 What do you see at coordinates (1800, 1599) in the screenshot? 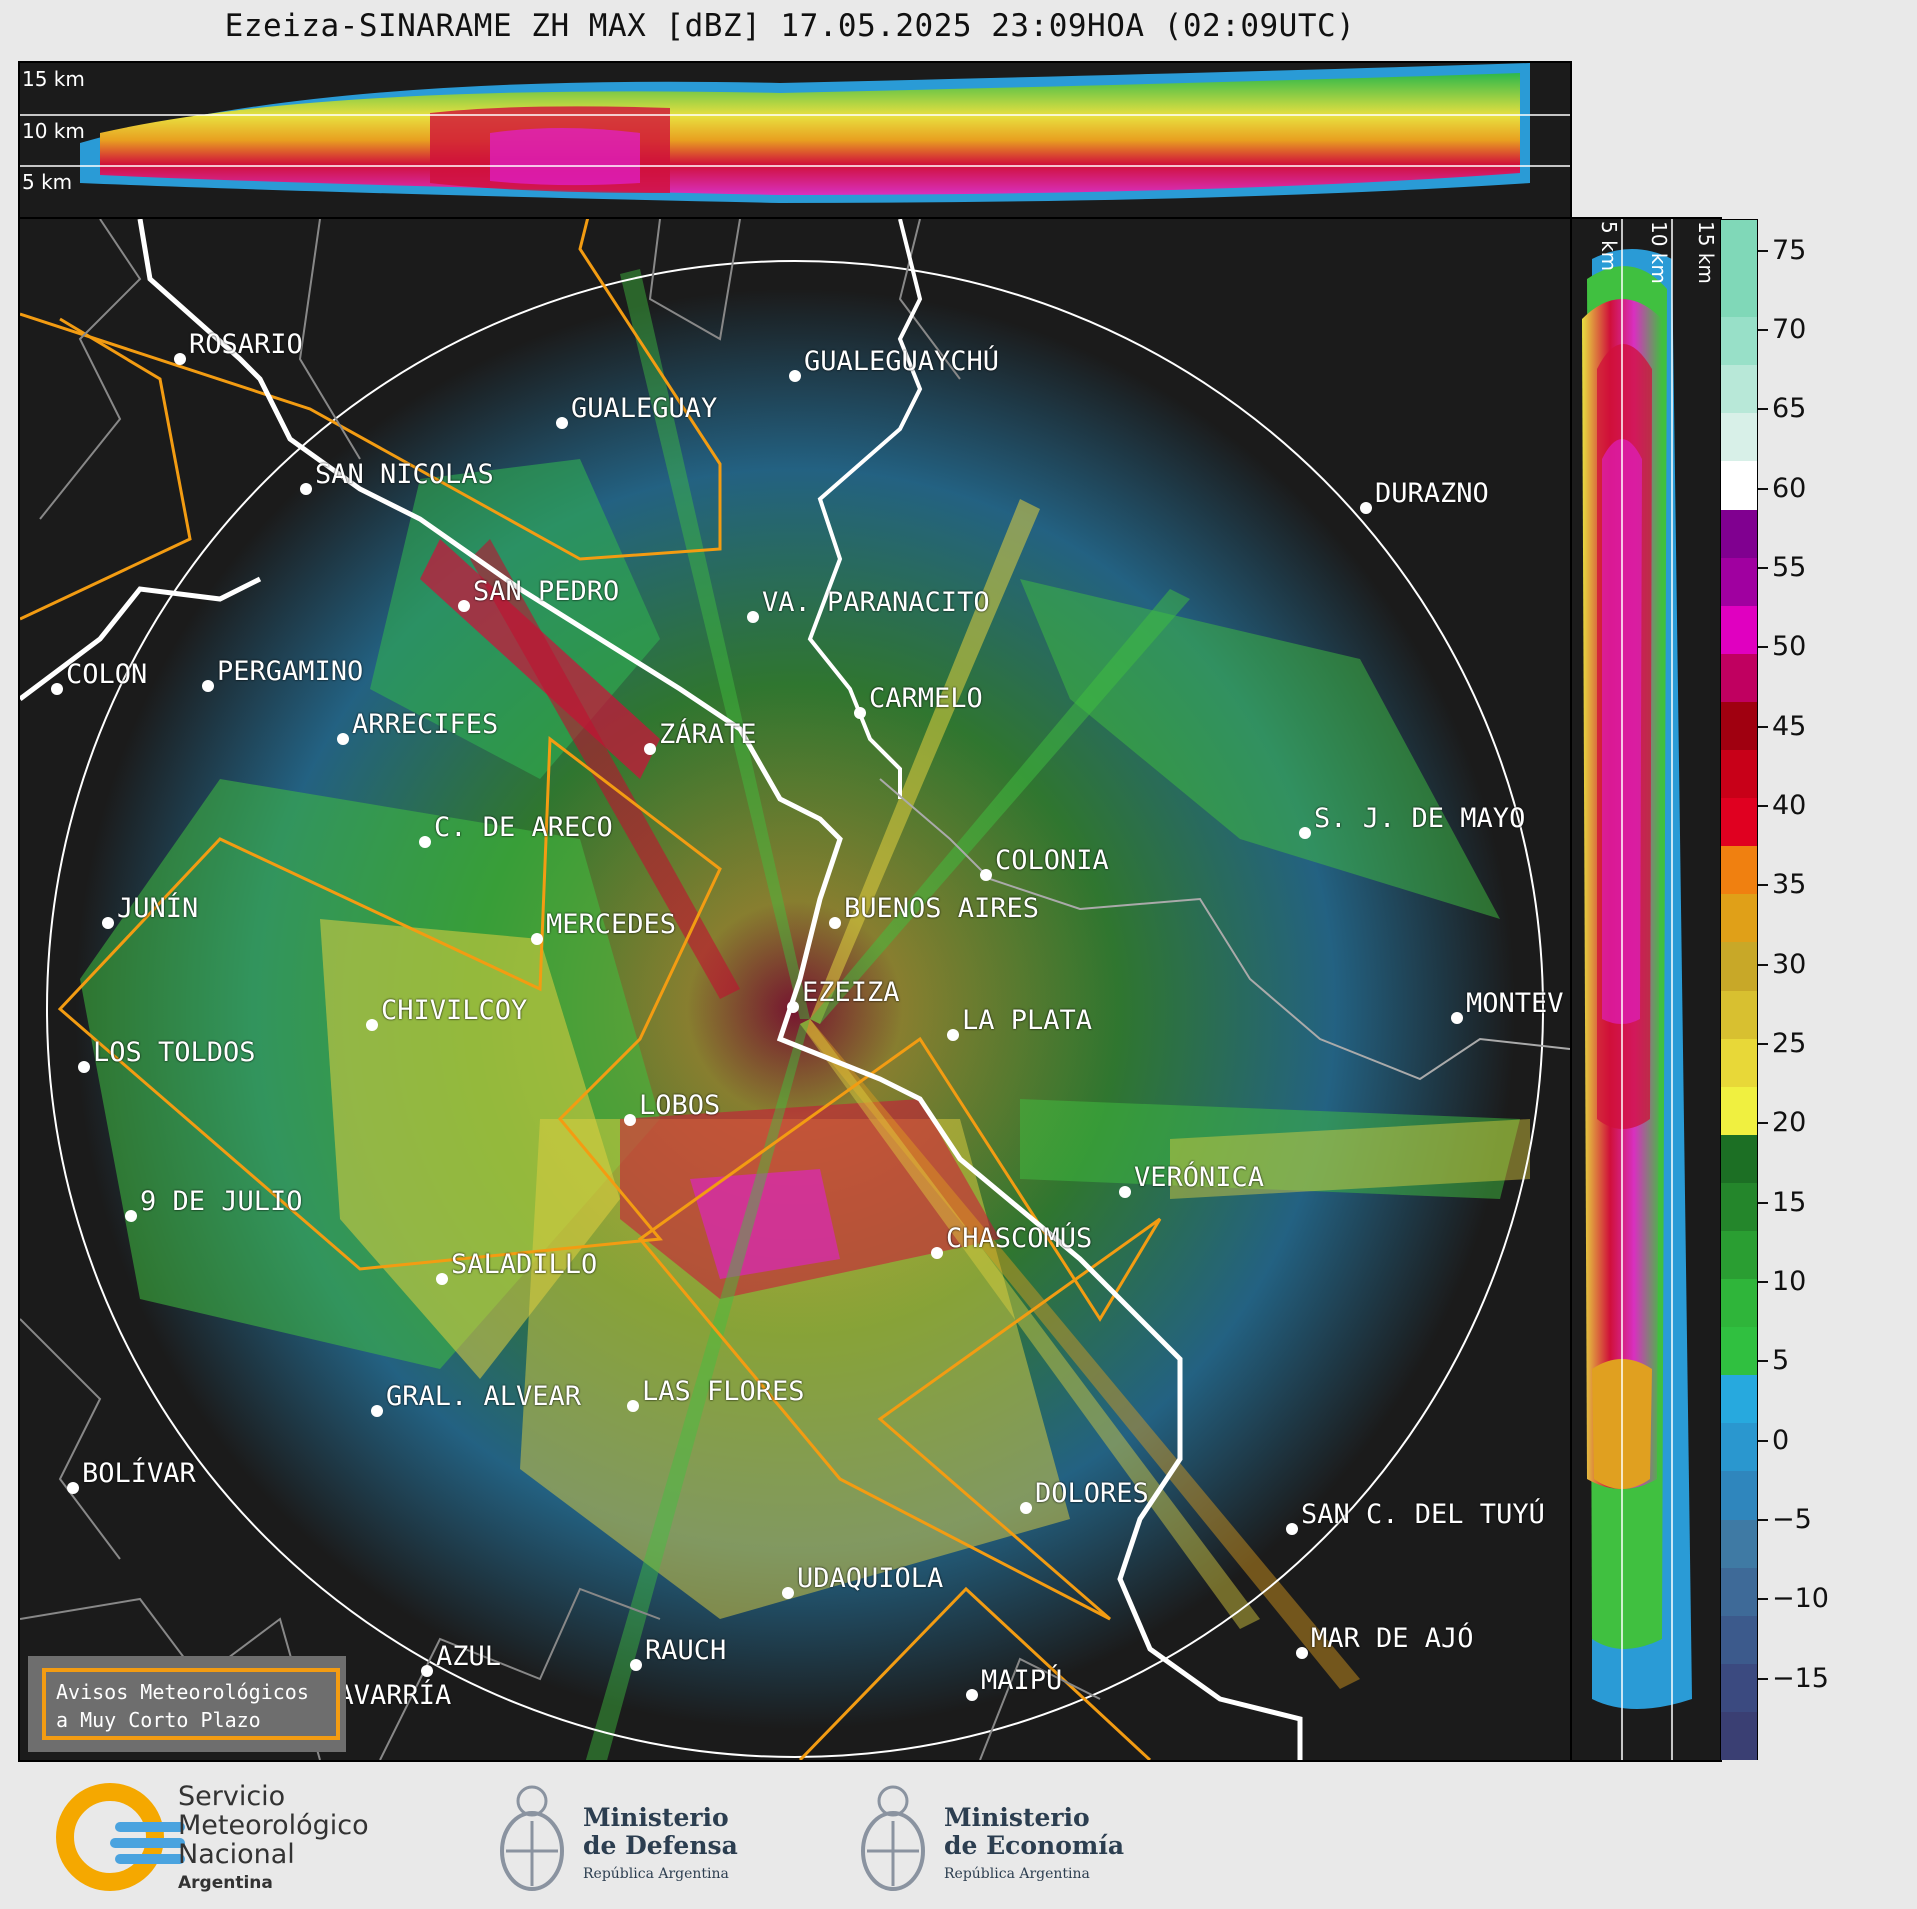
I see `colorbar-tick-label: −10` at bounding box center [1800, 1599].